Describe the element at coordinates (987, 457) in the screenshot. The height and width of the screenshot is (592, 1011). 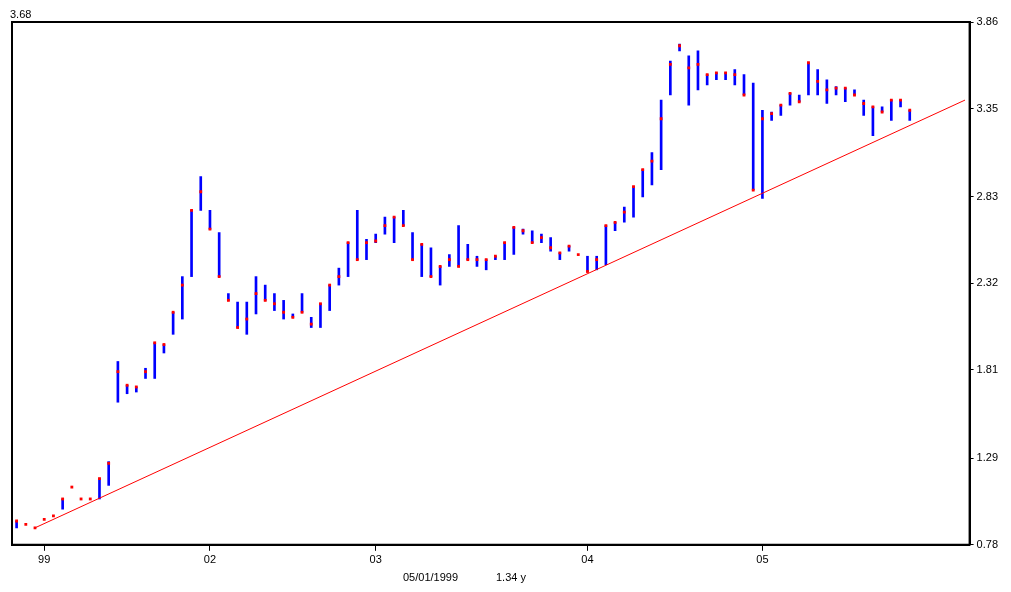
I see `y-tick-label: 1.29` at that location.